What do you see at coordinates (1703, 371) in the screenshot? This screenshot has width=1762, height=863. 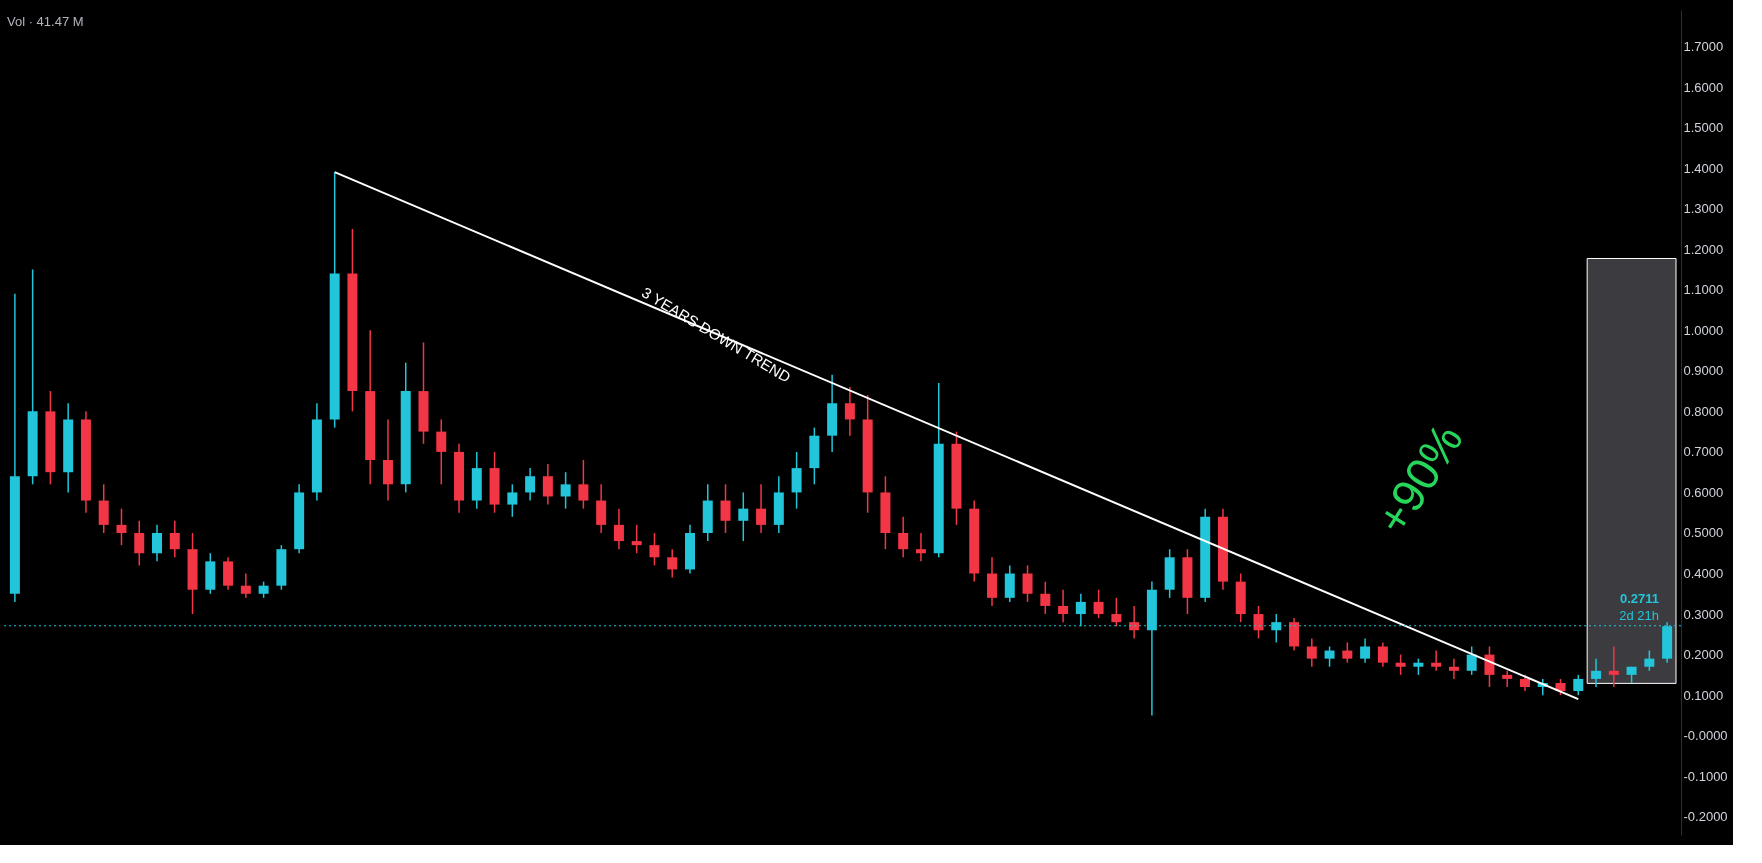 I see `y-tick-label: 0.9000` at bounding box center [1703, 371].